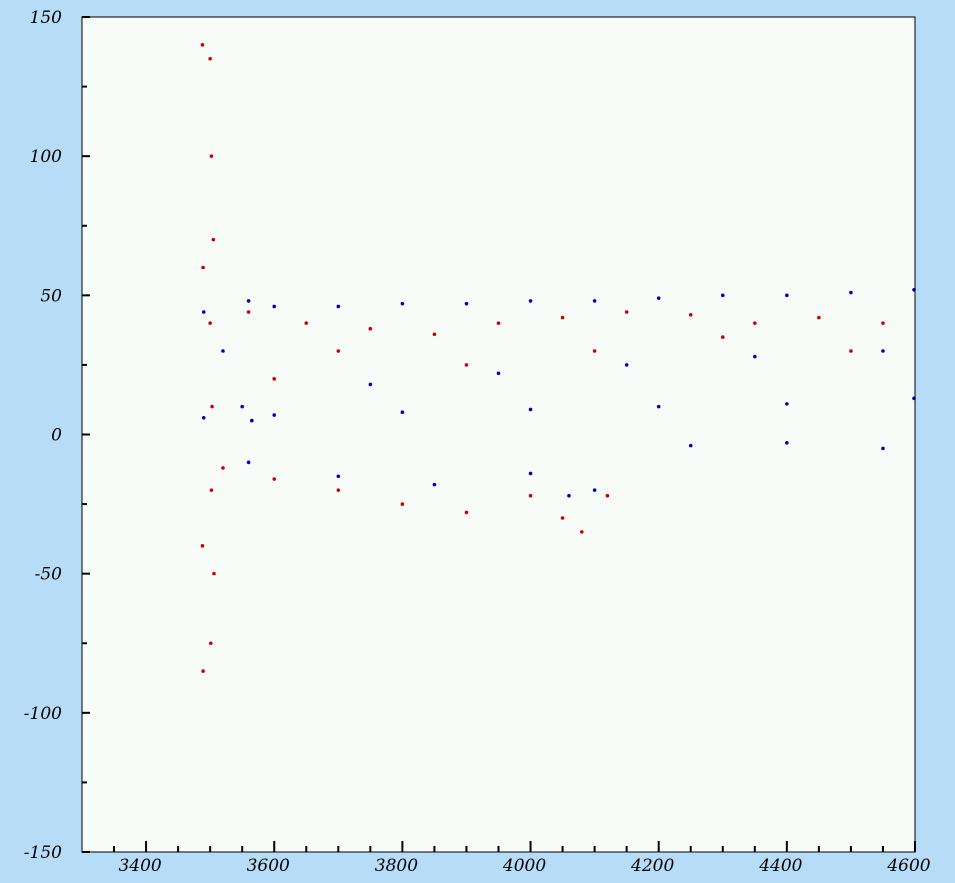 The height and width of the screenshot is (883, 955). Describe the element at coordinates (43, 853) in the screenshot. I see `y-tick-label: -150` at that location.